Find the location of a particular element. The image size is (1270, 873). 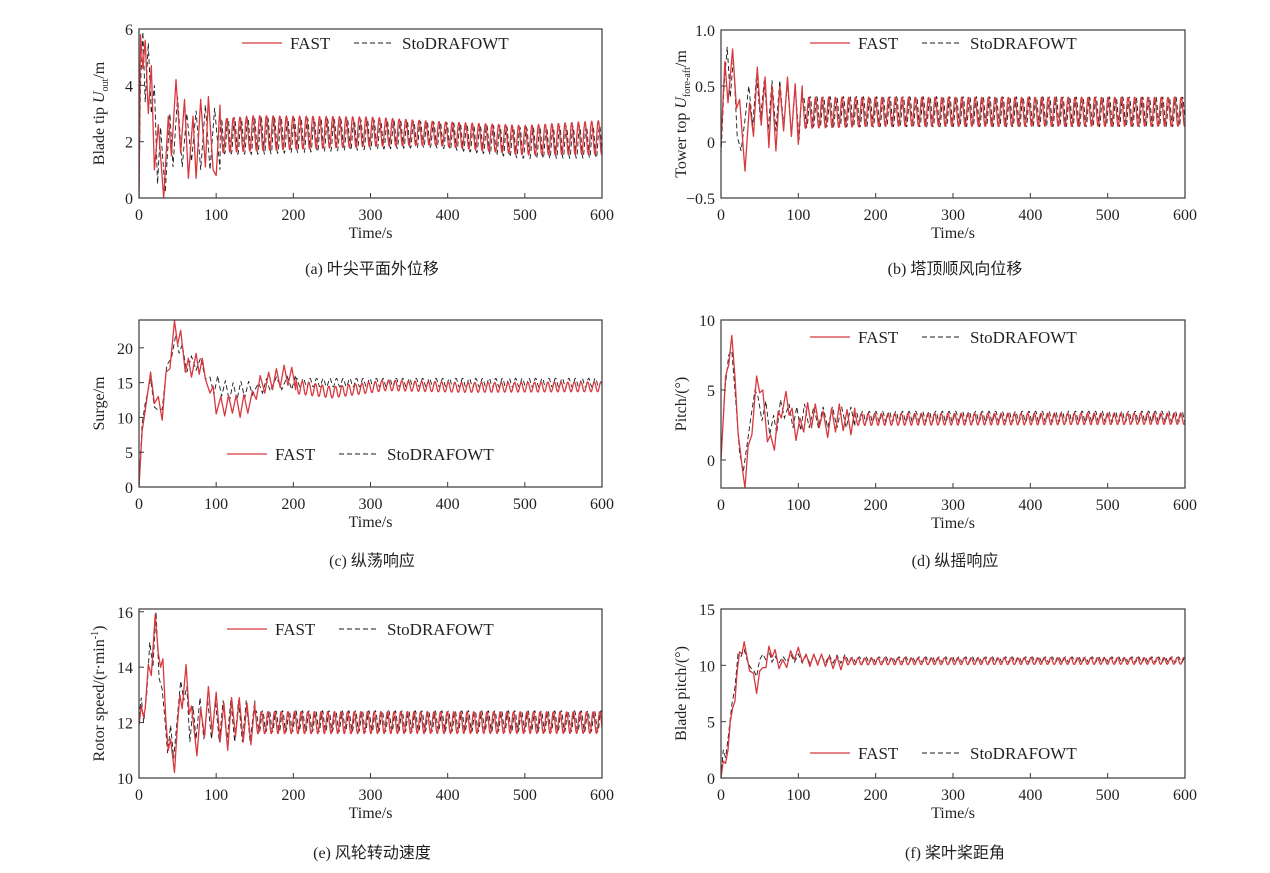

y-tick-label: 16 is located at coordinates (125, 613).